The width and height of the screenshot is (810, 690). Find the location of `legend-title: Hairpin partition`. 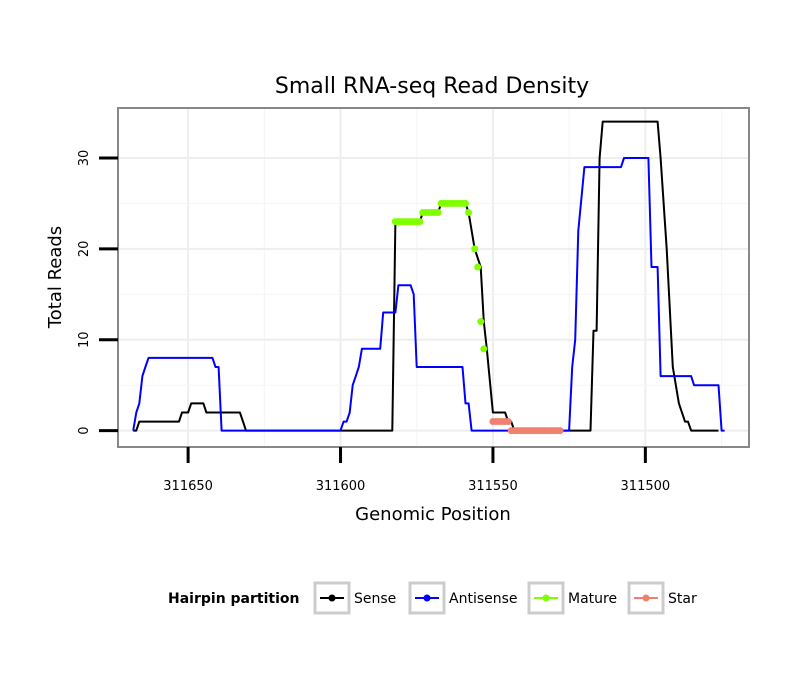

legend-title: Hairpin partition is located at coordinates (233, 599).